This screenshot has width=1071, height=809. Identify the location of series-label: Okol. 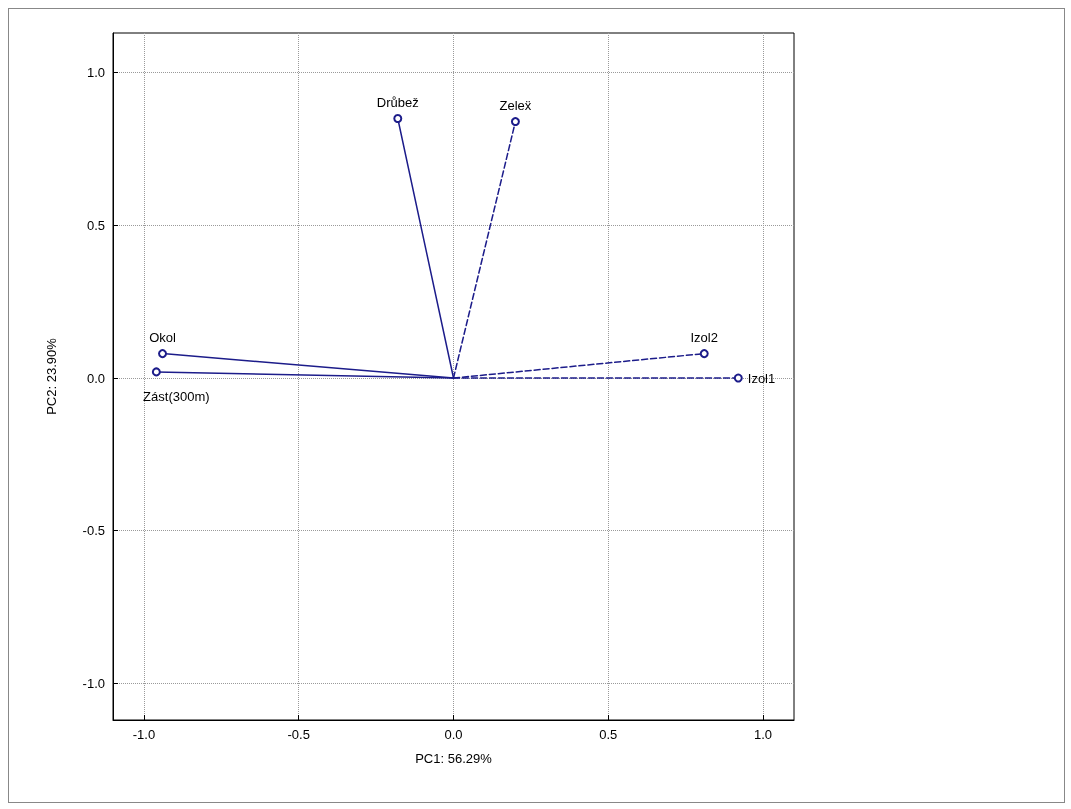
(162, 338).